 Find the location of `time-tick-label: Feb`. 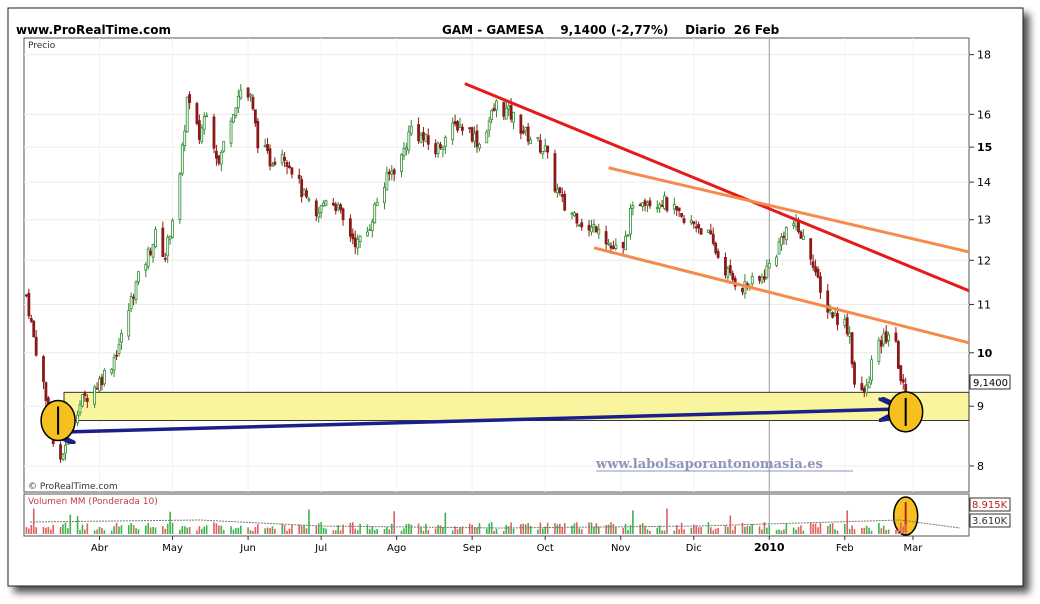

time-tick-label: Feb is located at coordinates (845, 548).